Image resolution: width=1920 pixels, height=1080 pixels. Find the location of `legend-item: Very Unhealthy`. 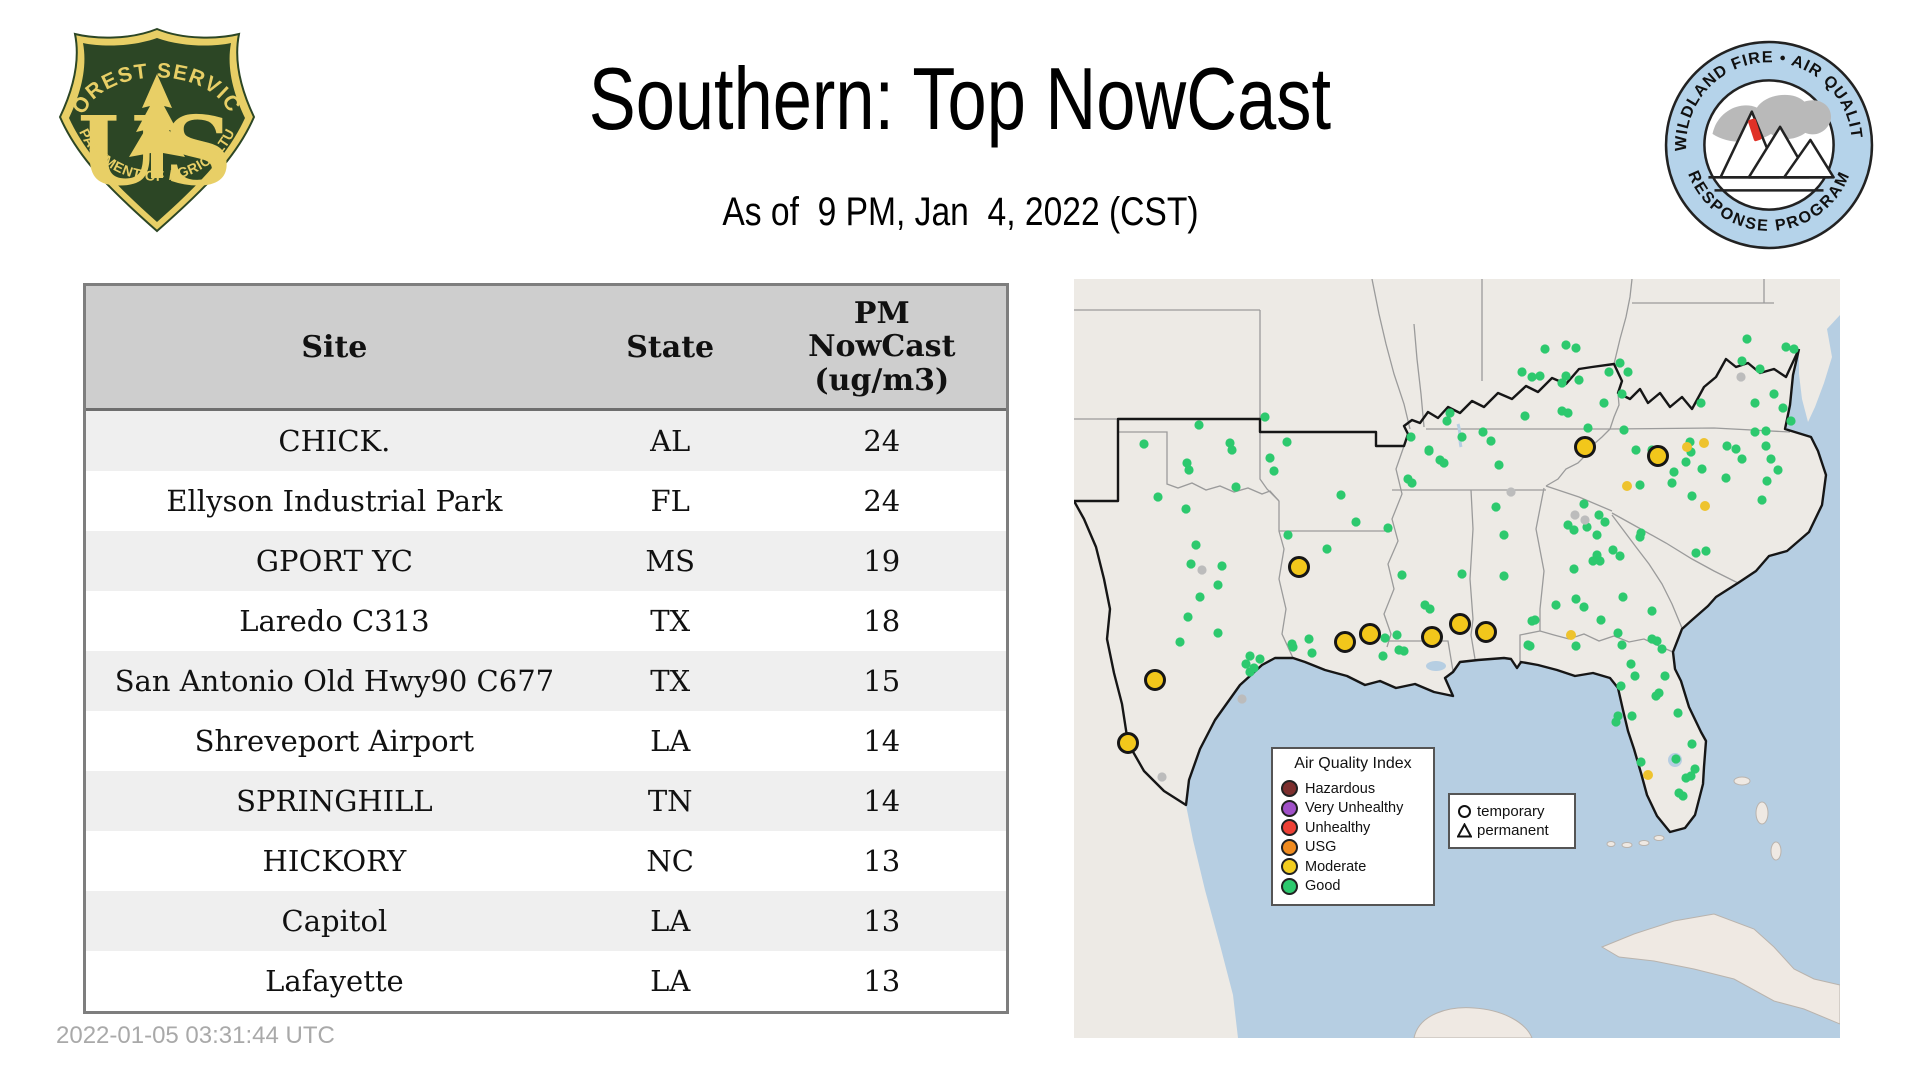

legend-item: Very Unhealthy is located at coordinates (1353, 809).